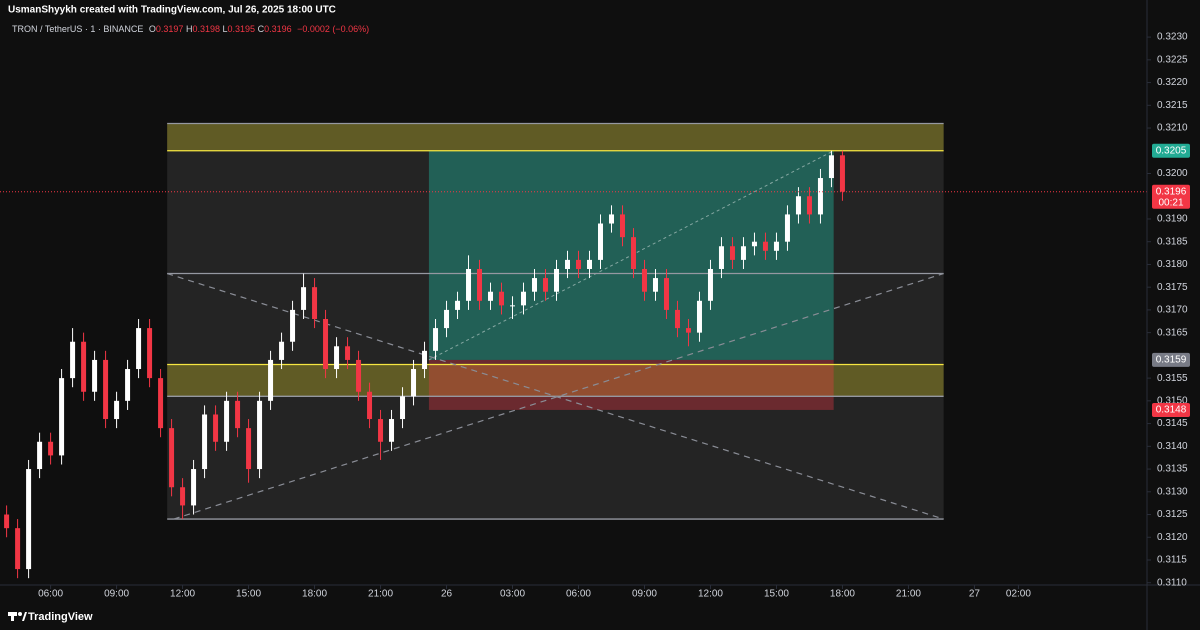  I want to click on symbol: TRON / TetherUS · 1 · BINANCE, so click(77, 29).